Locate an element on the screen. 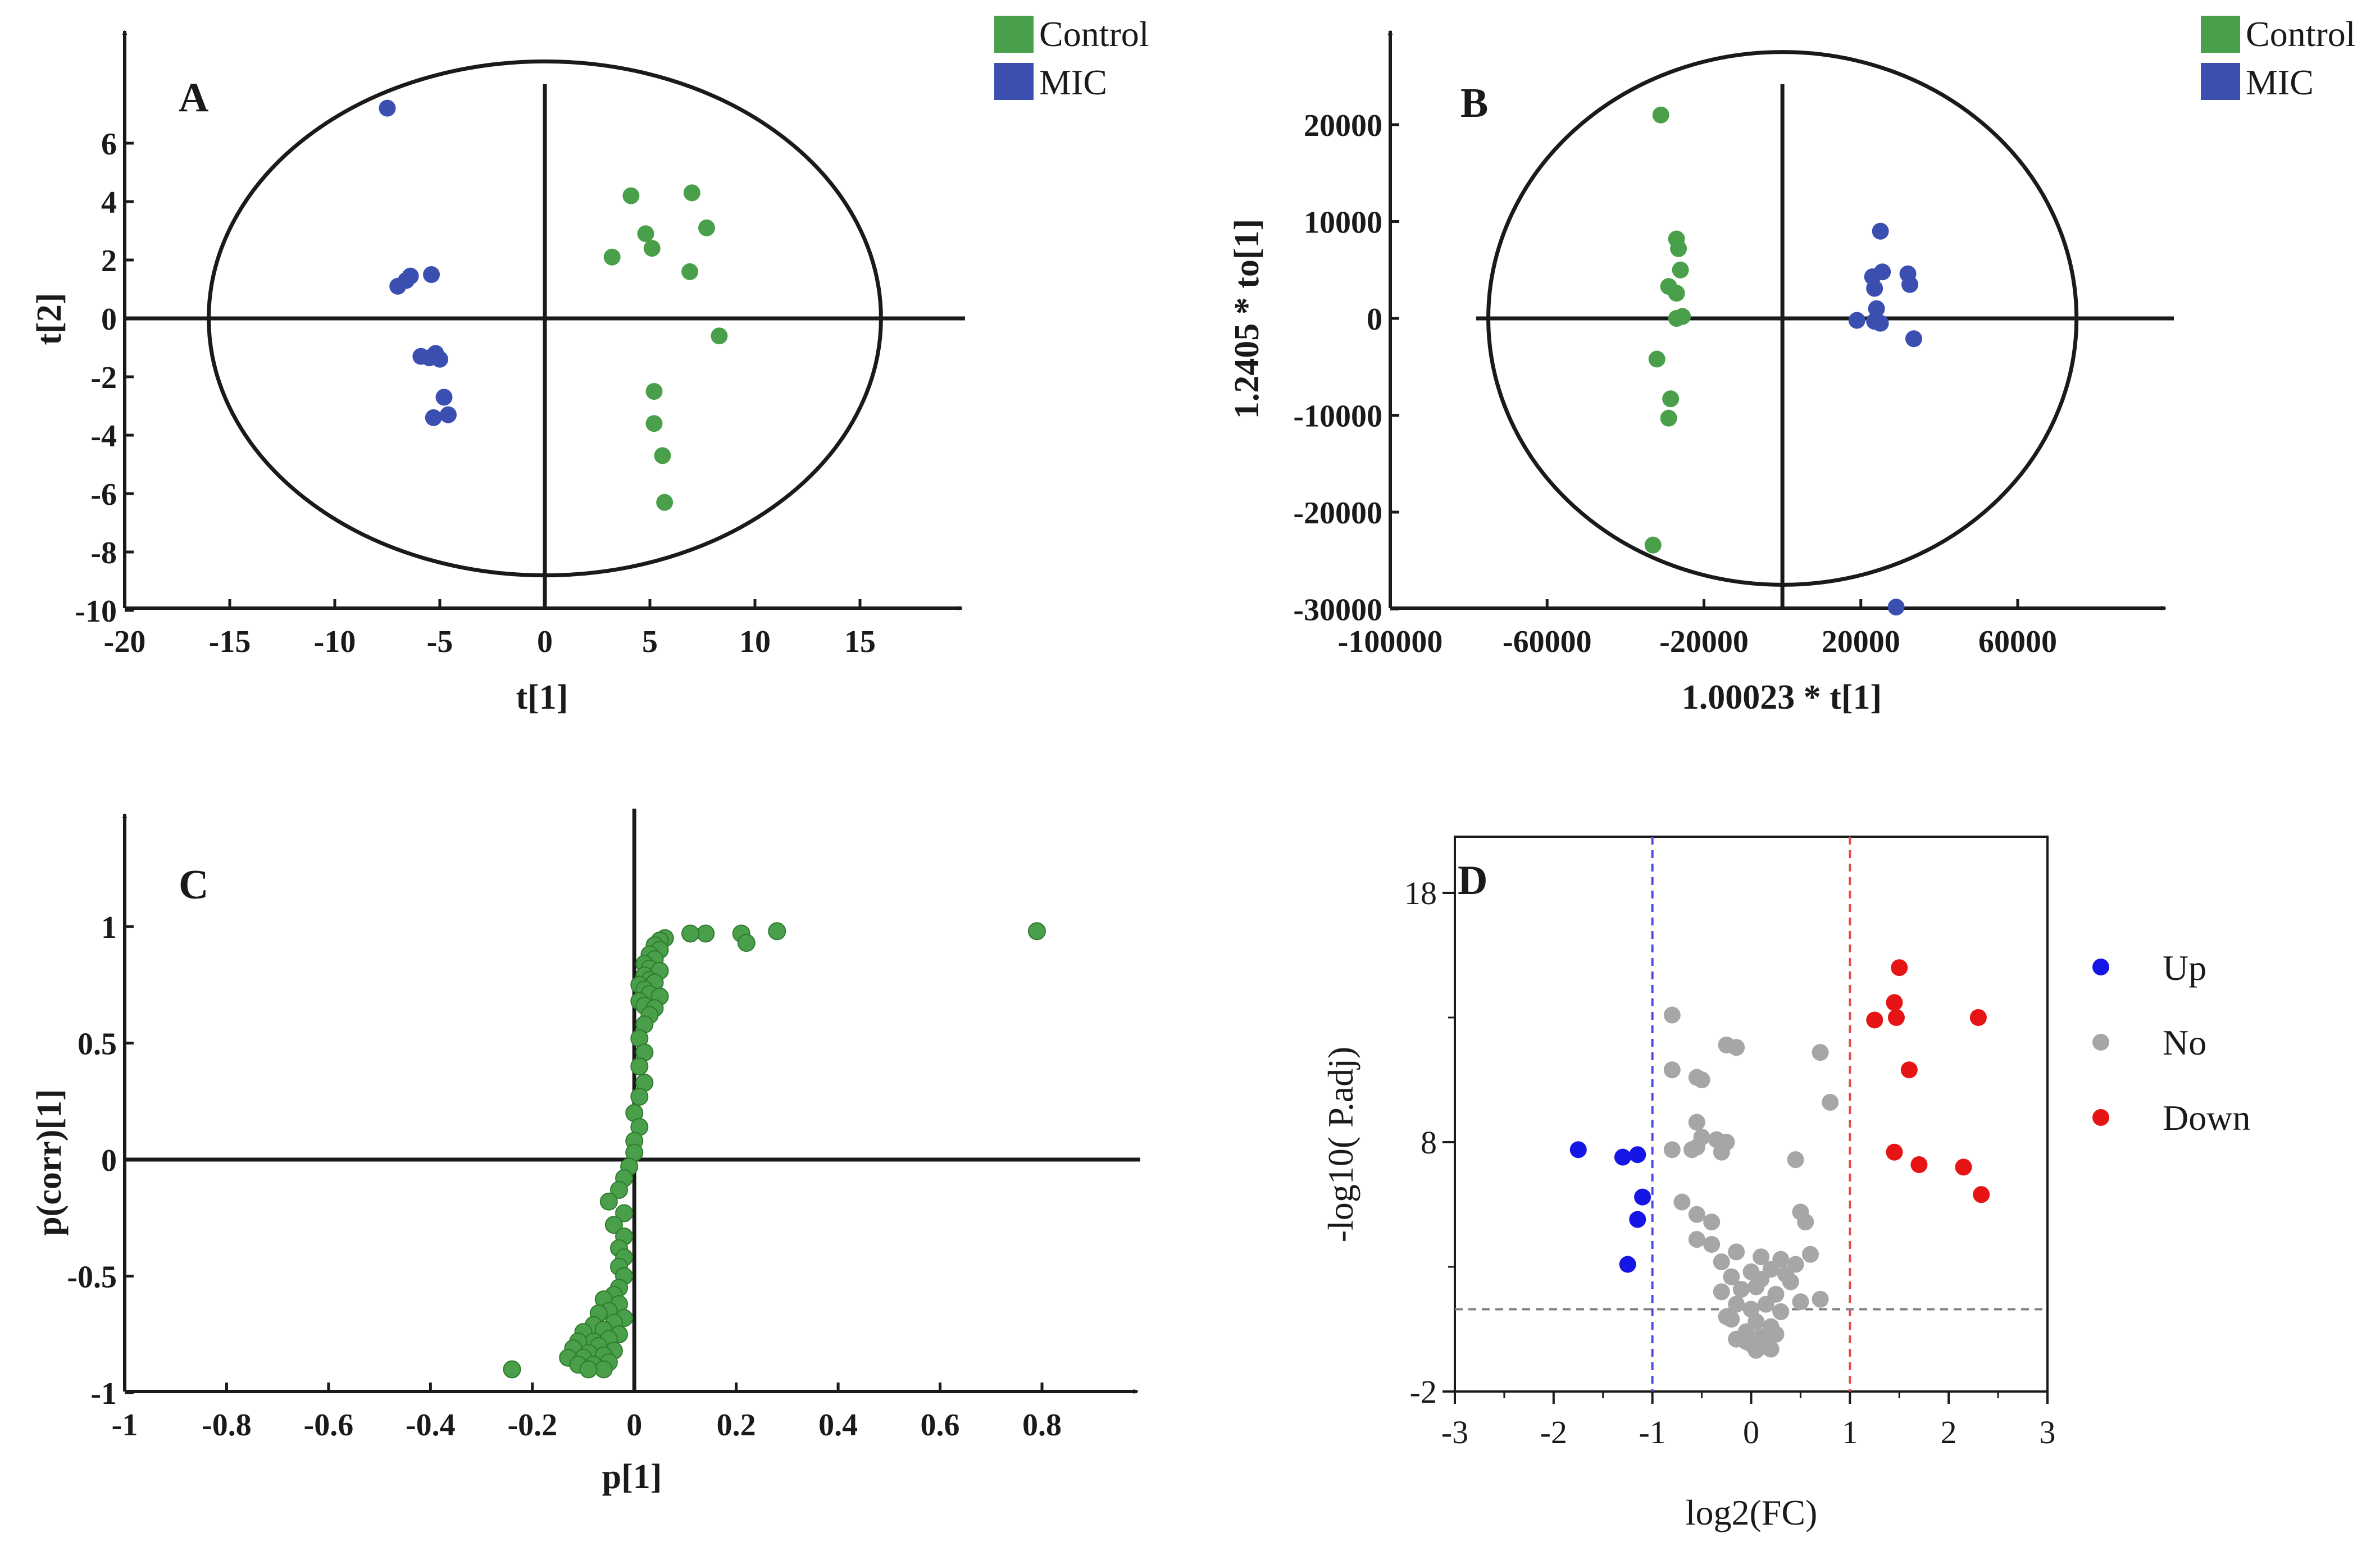 The image size is (2380, 1542). legend-swatch-mic is located at coordinates (2220, 81).